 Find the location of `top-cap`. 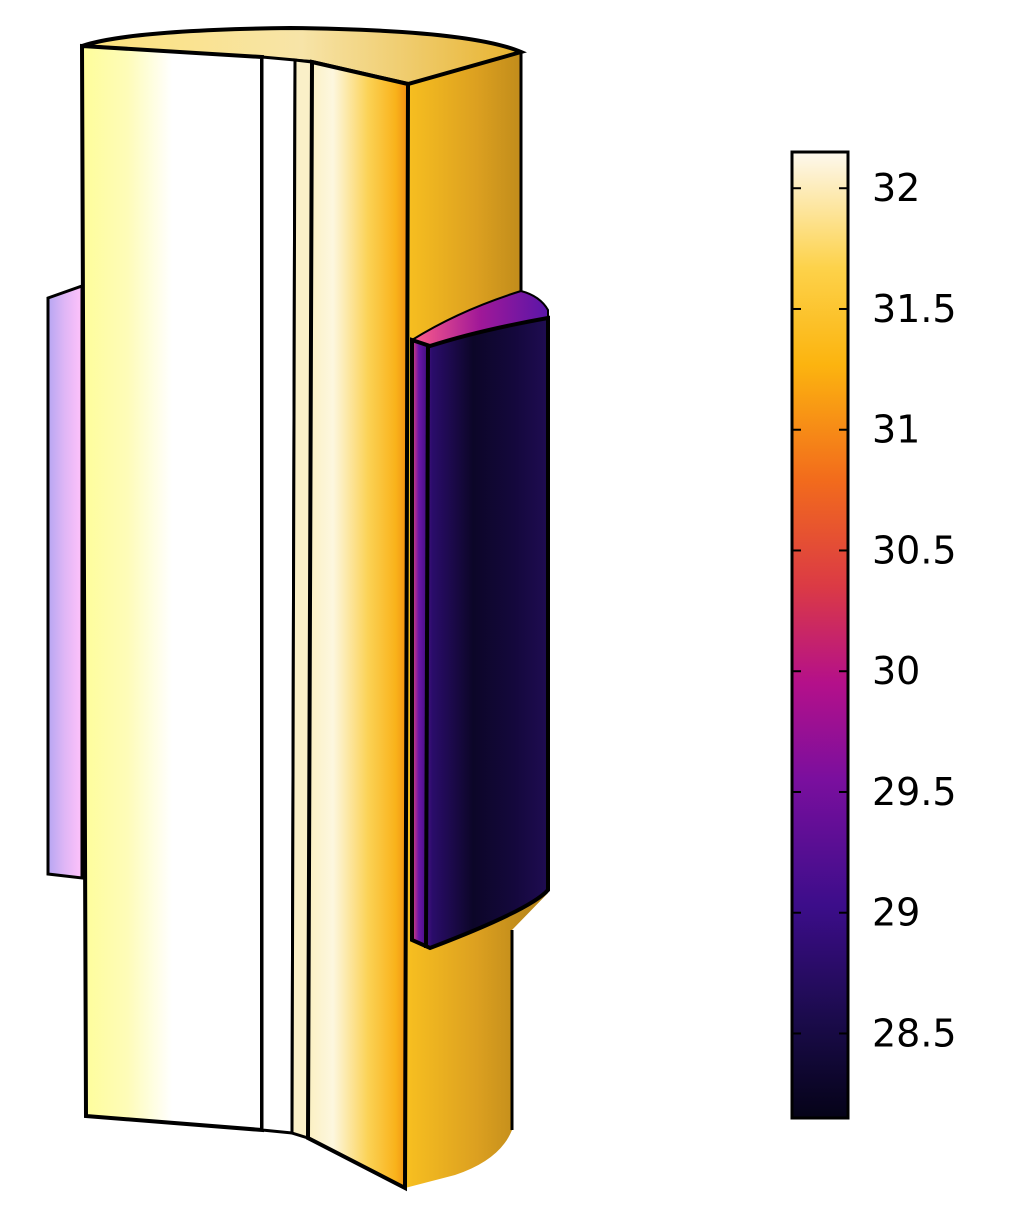

top-cap is located at coordinates (304, 56).